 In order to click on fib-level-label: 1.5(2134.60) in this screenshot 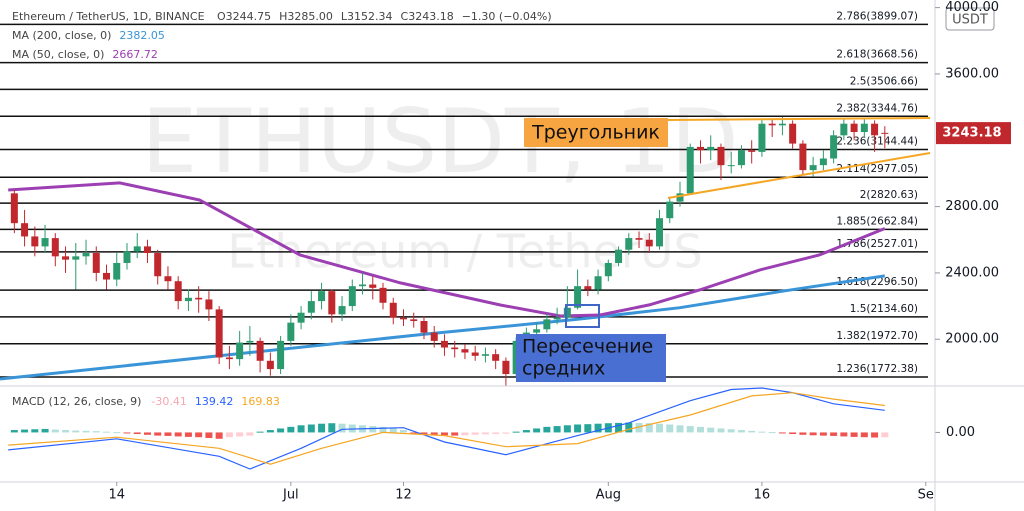, I will do `click(884, 309)`.